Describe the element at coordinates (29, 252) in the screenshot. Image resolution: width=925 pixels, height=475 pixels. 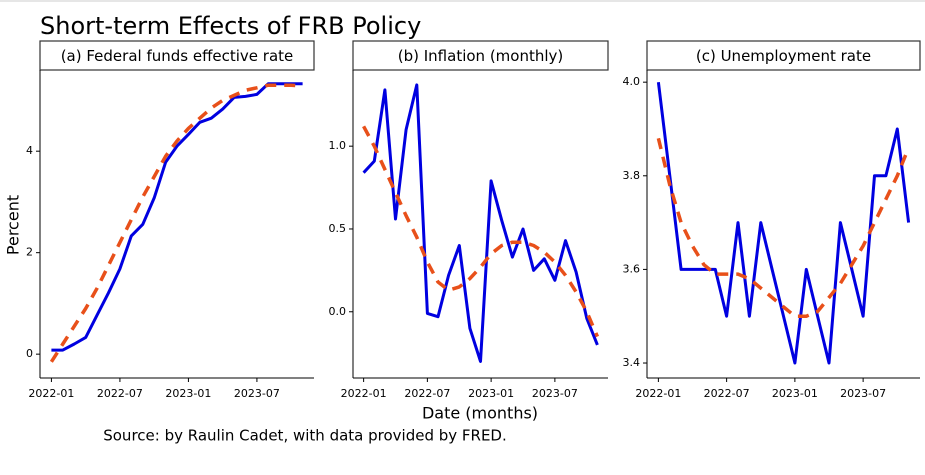
I see `y-tick-label: 2` at that location.